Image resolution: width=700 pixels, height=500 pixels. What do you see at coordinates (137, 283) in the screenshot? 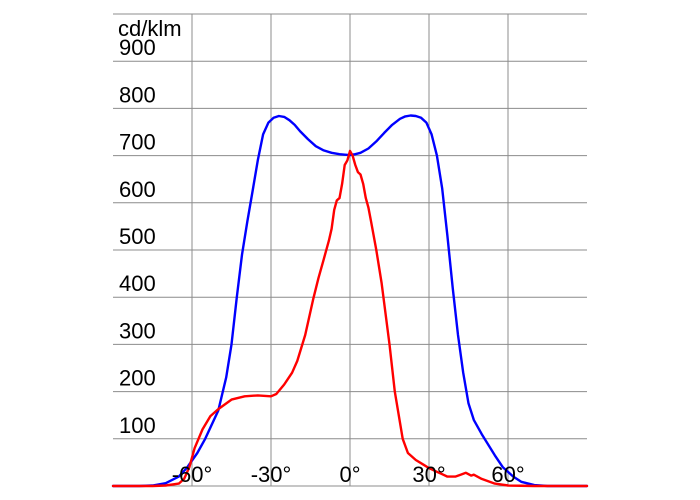
I see `y-tick-label: 400` at bounding box center [137, 283].